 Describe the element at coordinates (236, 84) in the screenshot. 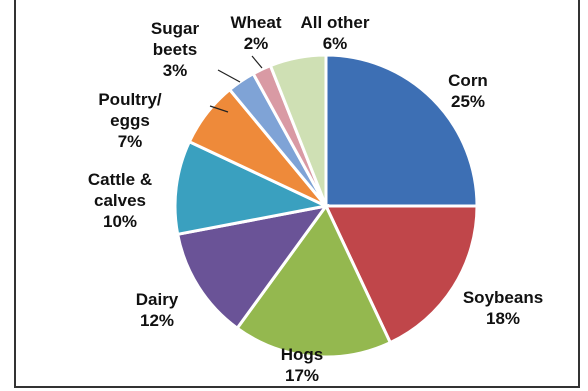

I see `leader-lines` at that location.